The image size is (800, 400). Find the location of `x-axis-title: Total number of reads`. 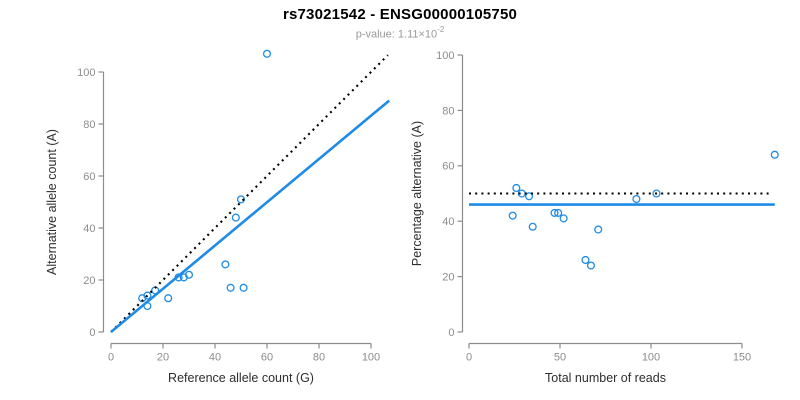

x-axis-title: Total number of reads is located at coordinates (605, 378).